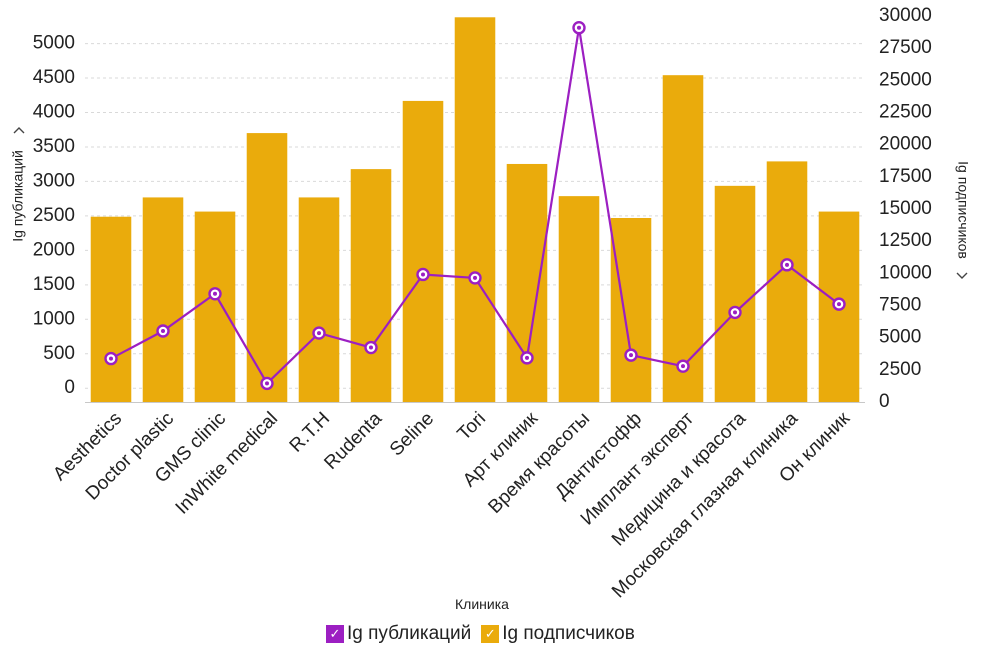  What do you see at coordinates (900, 305) in the screenshot?
I see `right-tick-label: 7500` at bounding box center [900, 305].